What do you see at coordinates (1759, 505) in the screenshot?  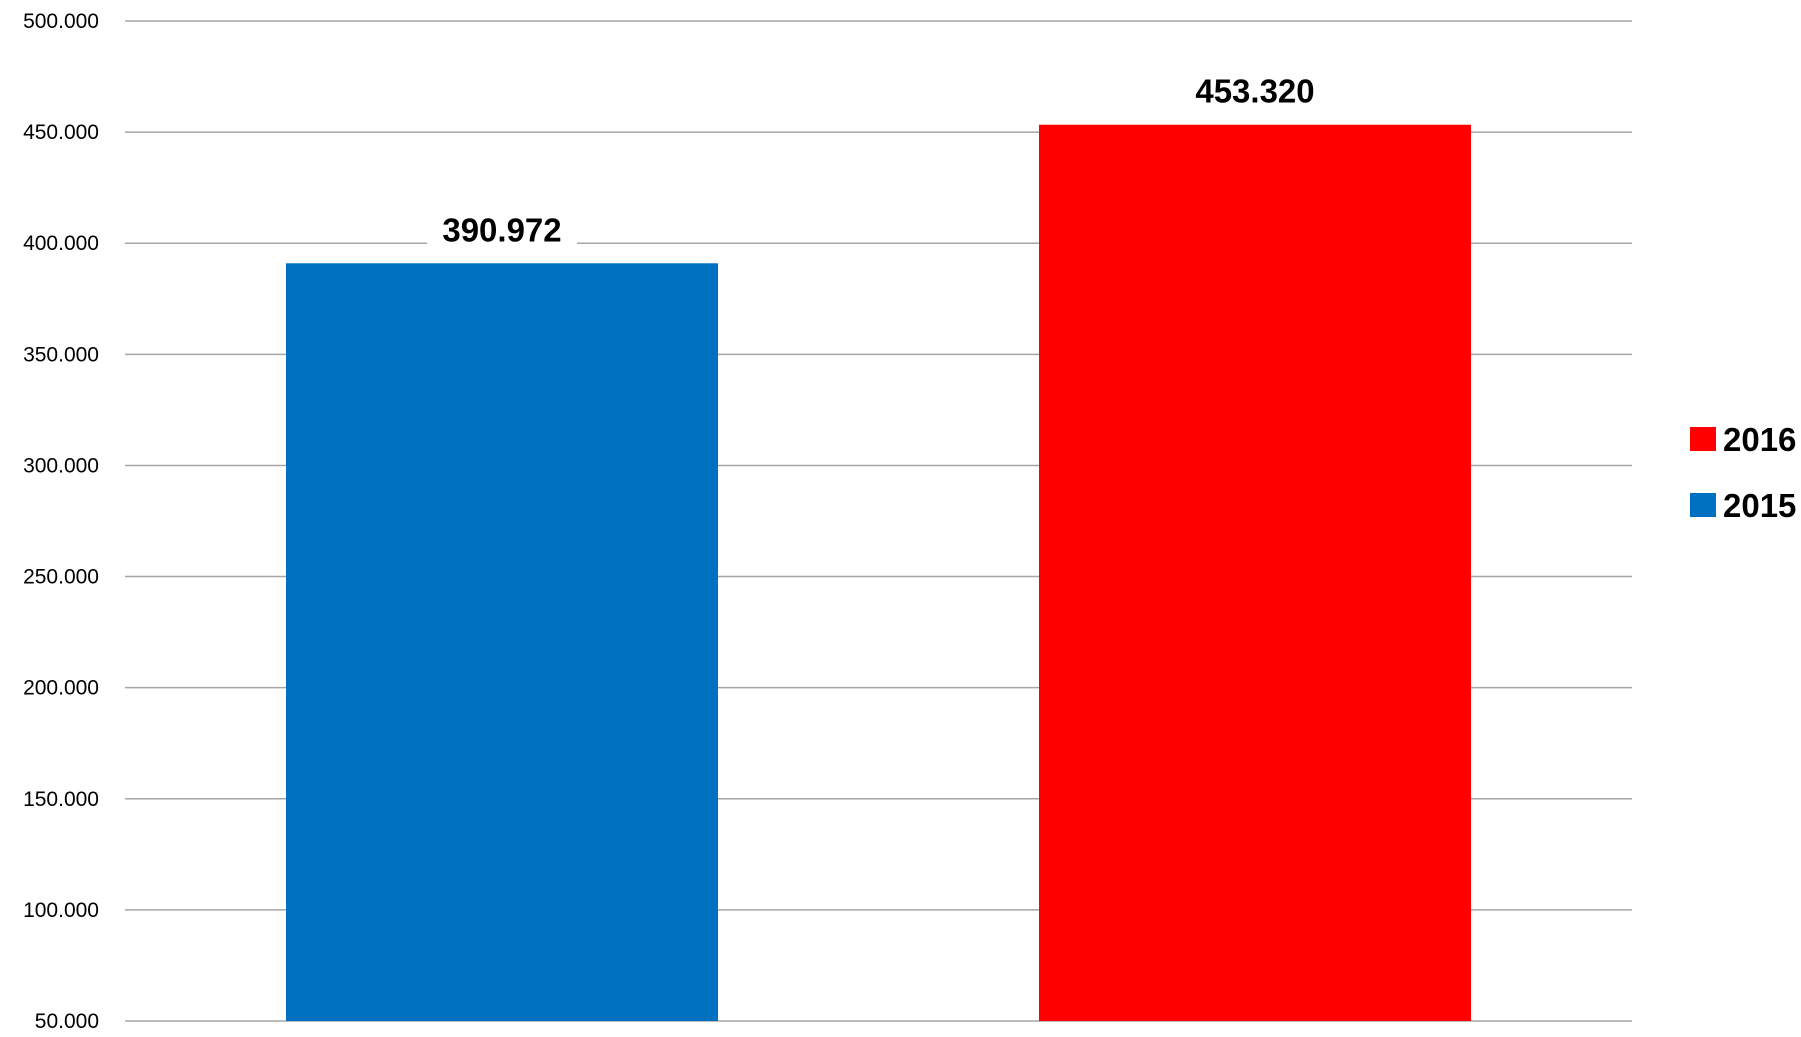 I see `legend-label: 2015` at bounding box center [1759, 505].